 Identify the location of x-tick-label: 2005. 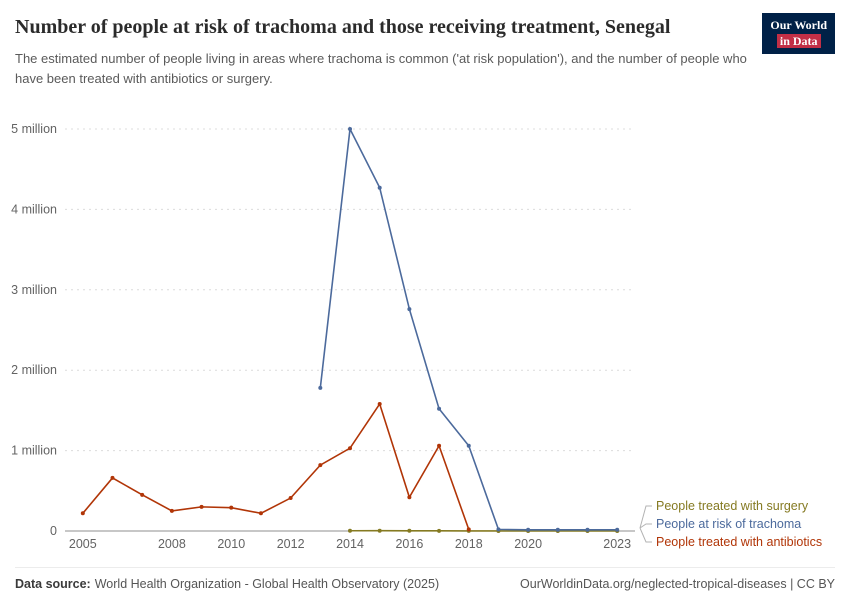
(83, 544).